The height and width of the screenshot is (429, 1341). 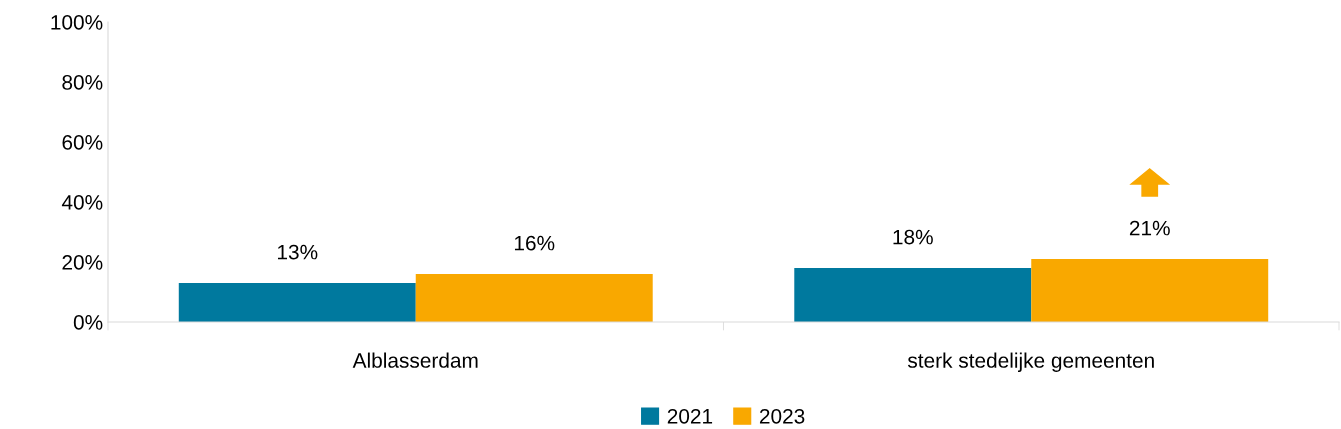 What do you see at coordinates (77, 22) in the screenshot?
I see `y-tick-label: 100%` at bounding box center [77, 22].